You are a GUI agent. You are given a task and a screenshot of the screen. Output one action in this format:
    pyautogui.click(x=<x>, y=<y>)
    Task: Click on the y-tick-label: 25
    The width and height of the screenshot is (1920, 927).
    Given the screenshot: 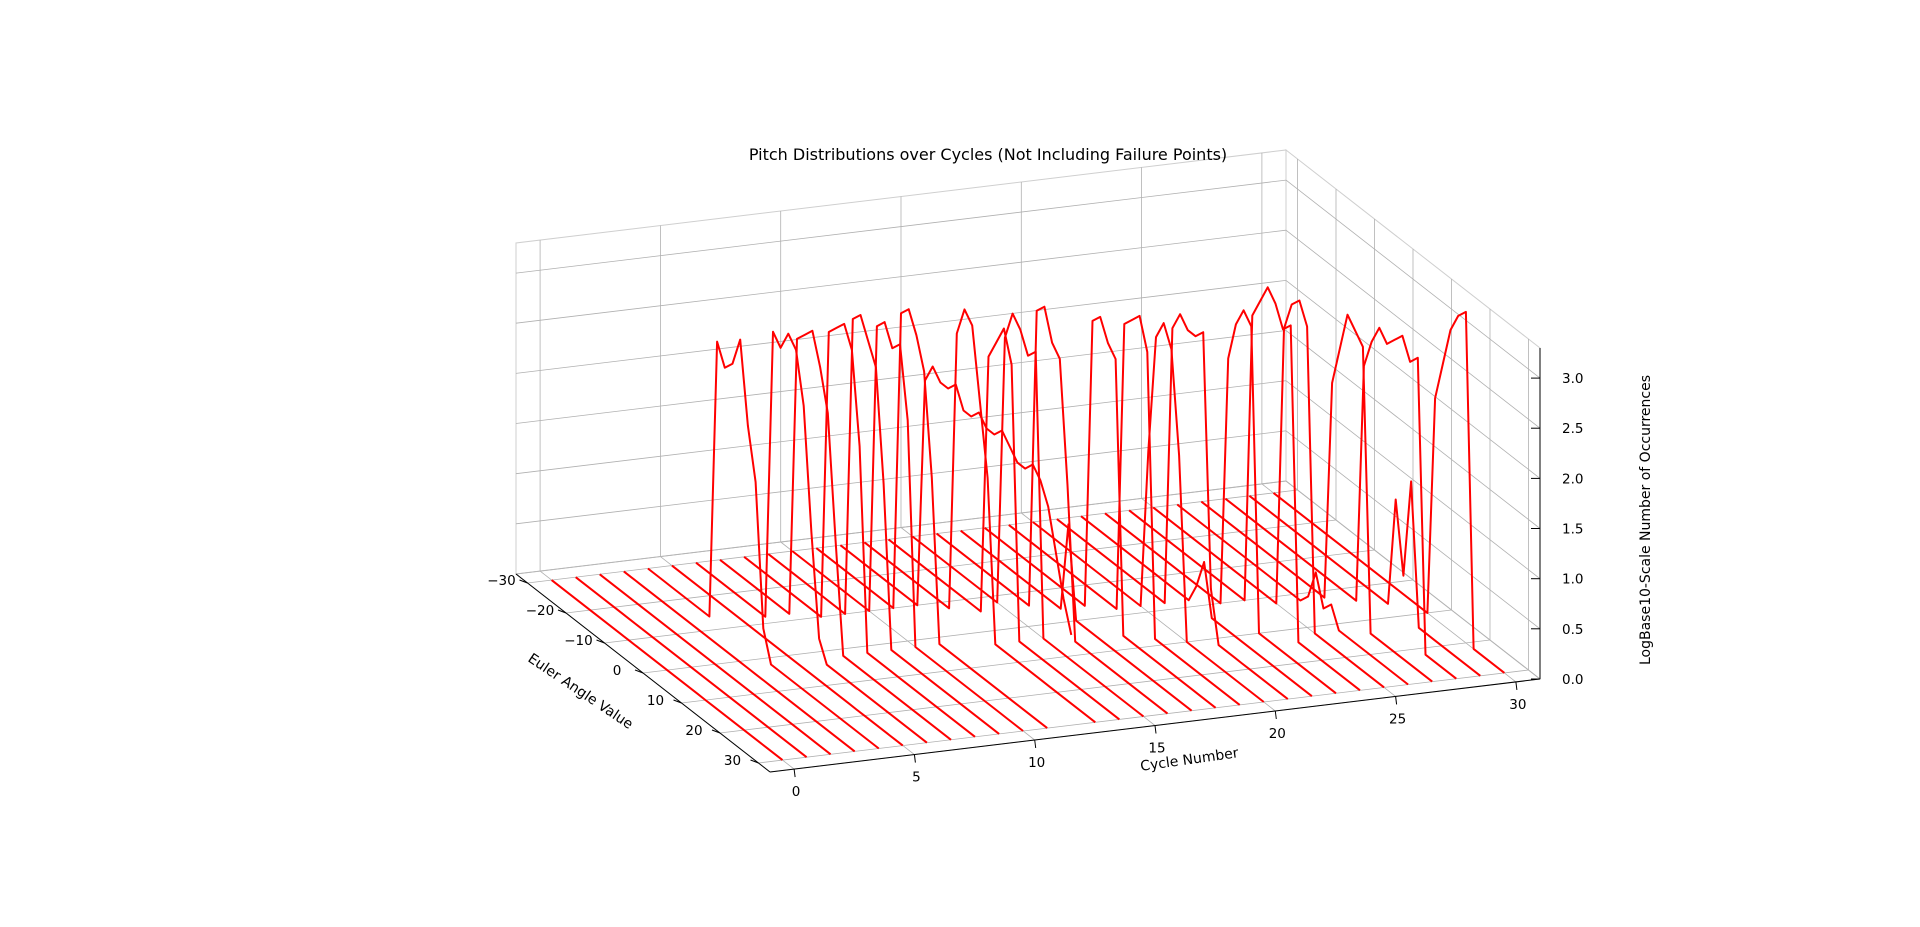 What is the action you would take?
    pyautogui.click(x=1397, y=719)
    